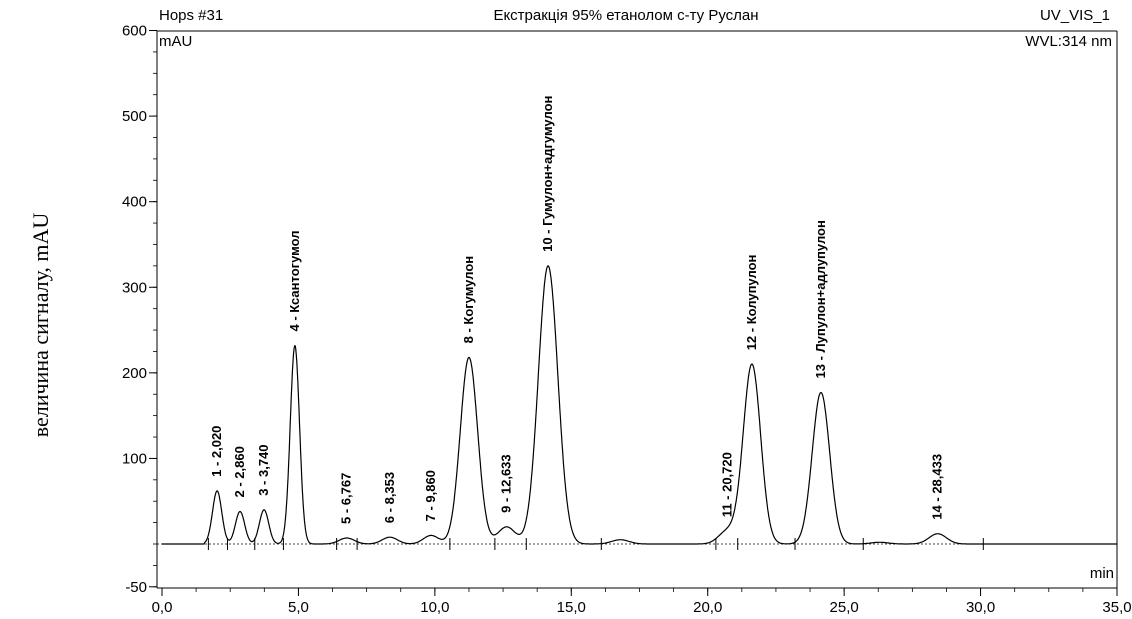  I want to click on integration-markers, so click(595, 544).